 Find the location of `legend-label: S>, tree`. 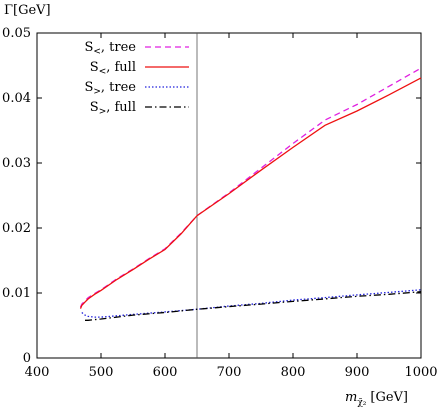

legend-label: S>, tree is located at coordinates (110, 88).